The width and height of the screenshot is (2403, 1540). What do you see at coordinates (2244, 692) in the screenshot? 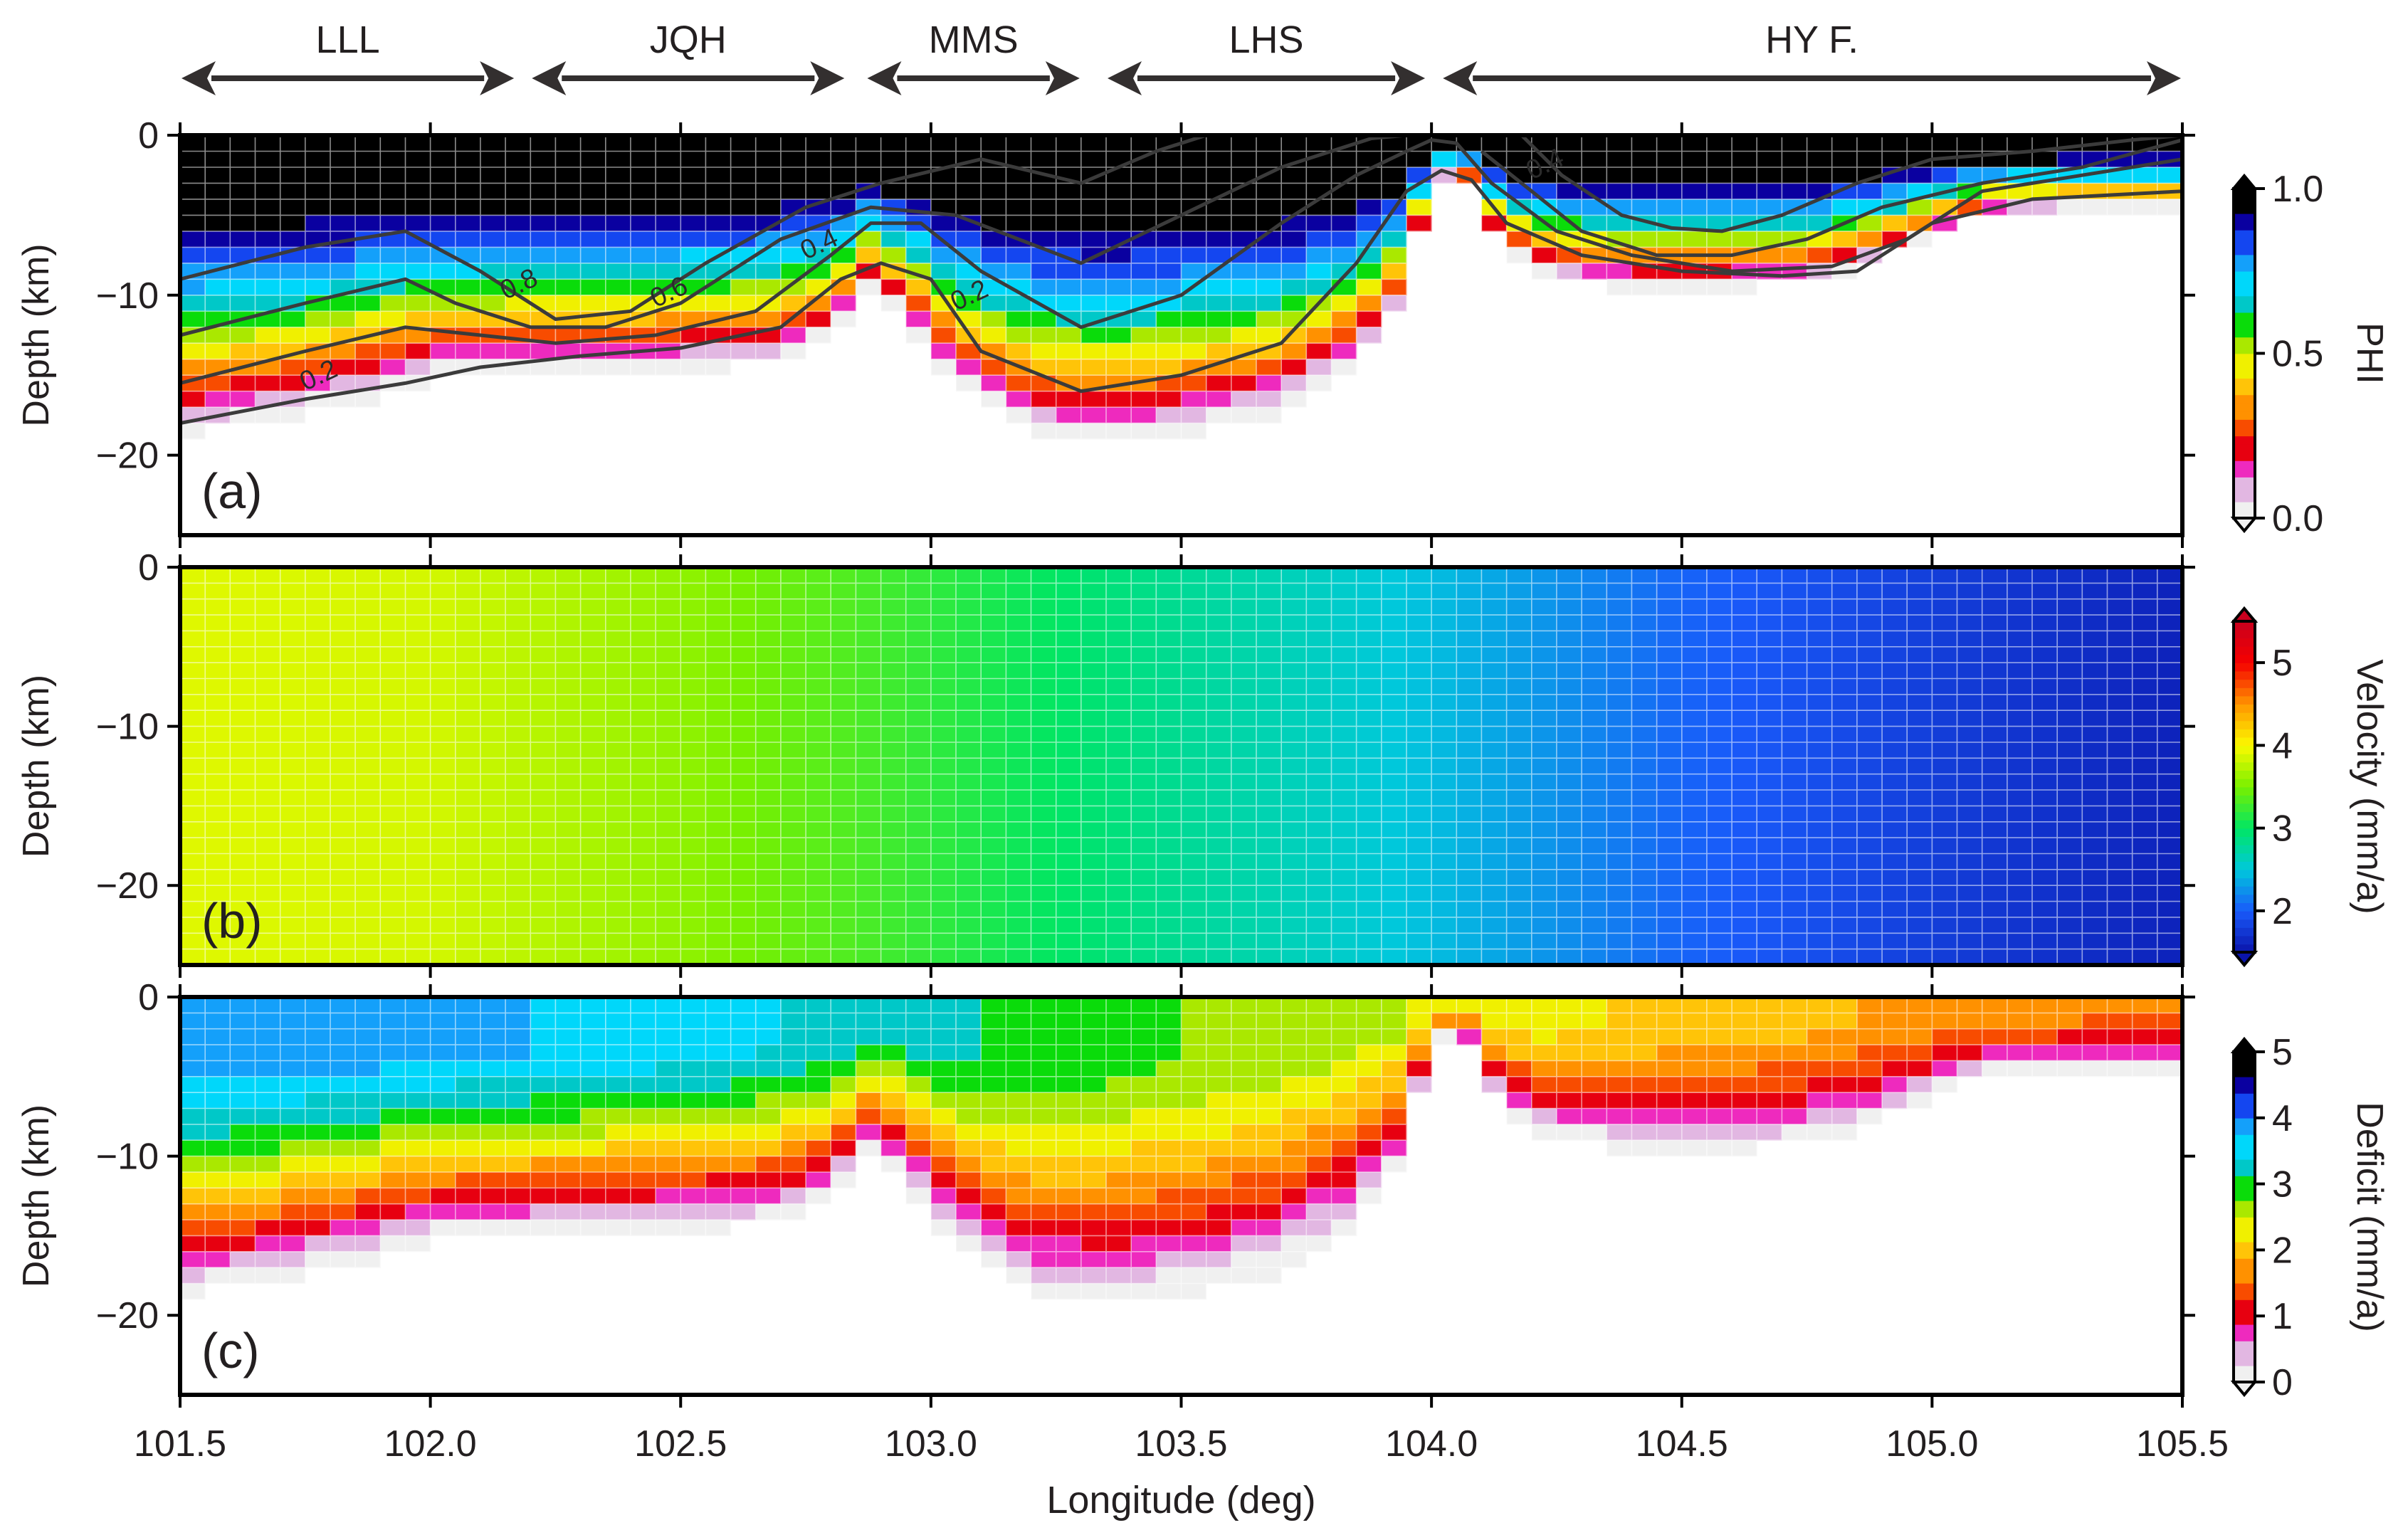
I see `colorbar-swatch` at bounding box center [2244, 692].